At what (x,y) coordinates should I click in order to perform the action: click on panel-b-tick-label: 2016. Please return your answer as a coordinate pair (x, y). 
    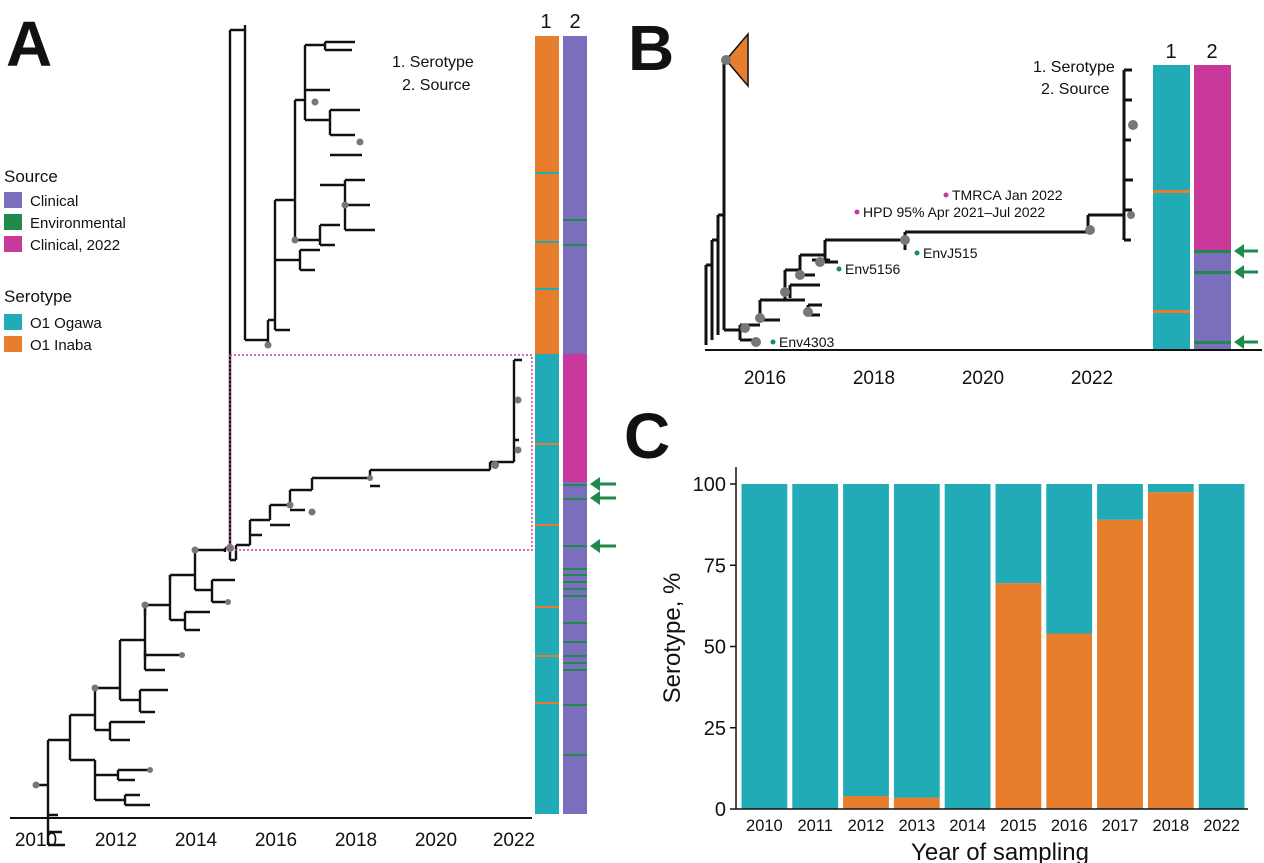
    Looking at the image, I should click on (765, 378).